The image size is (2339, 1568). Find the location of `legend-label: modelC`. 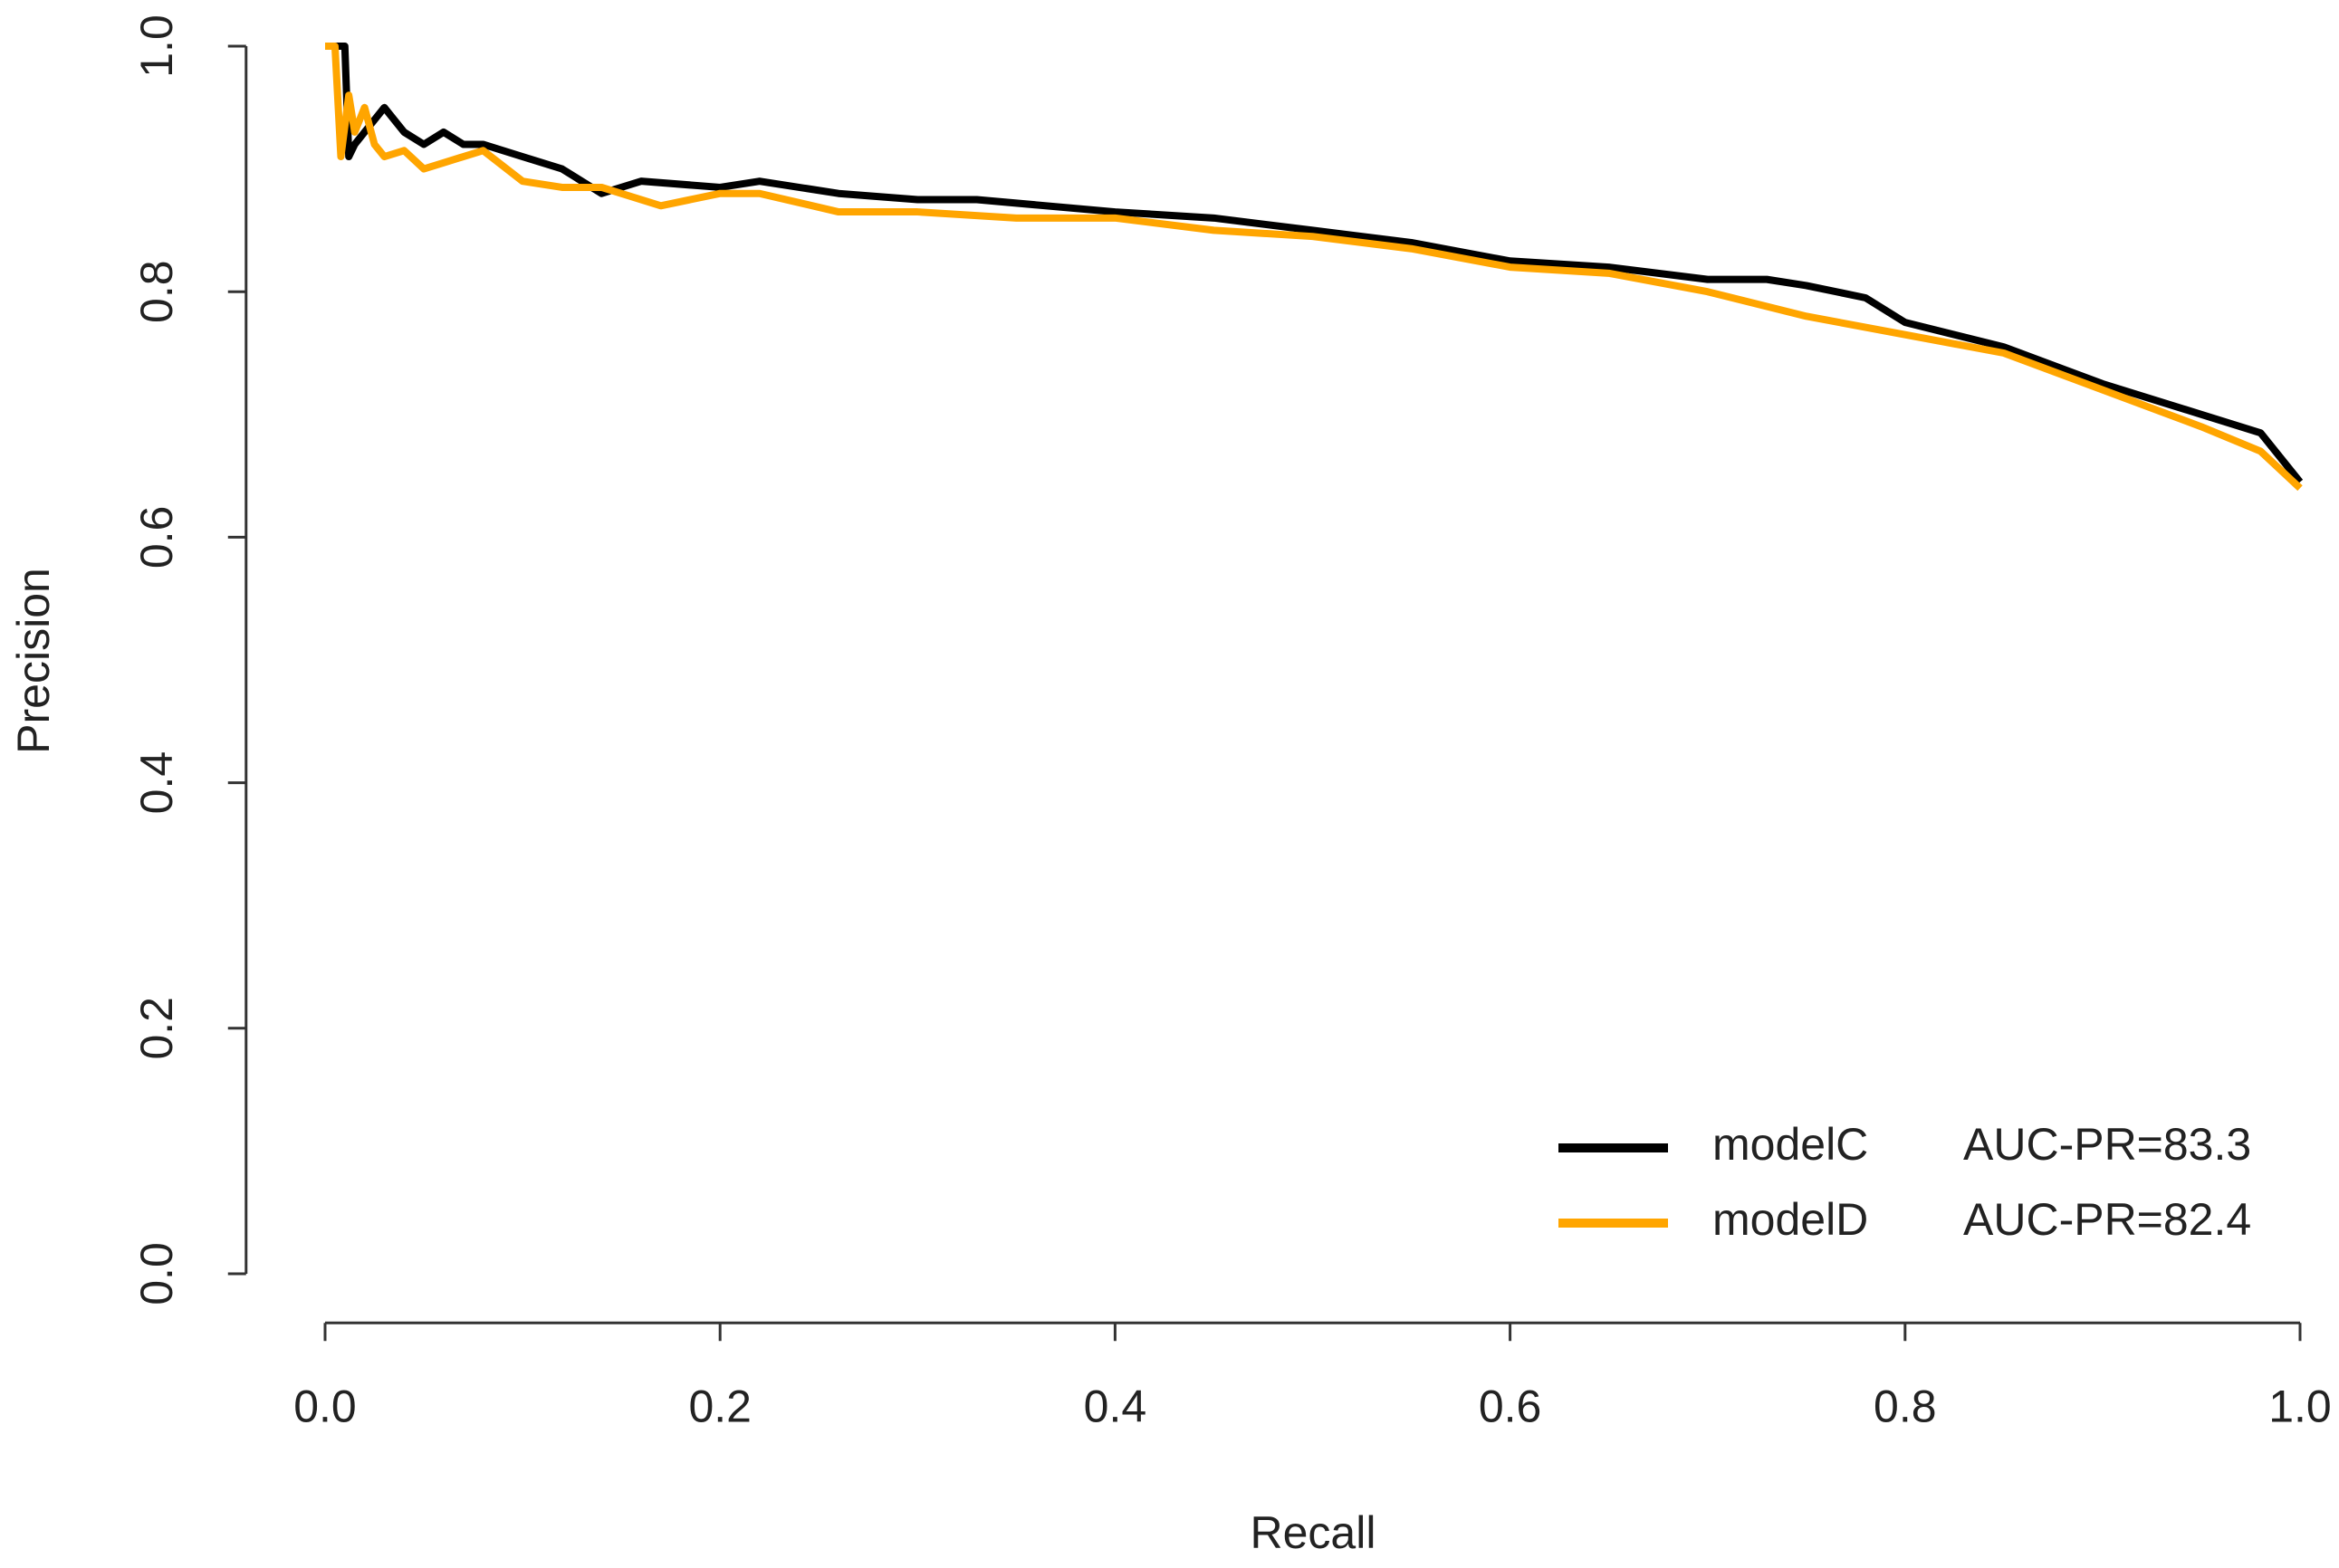

legend-label: modelC is located at coordinates (1790, 1144).